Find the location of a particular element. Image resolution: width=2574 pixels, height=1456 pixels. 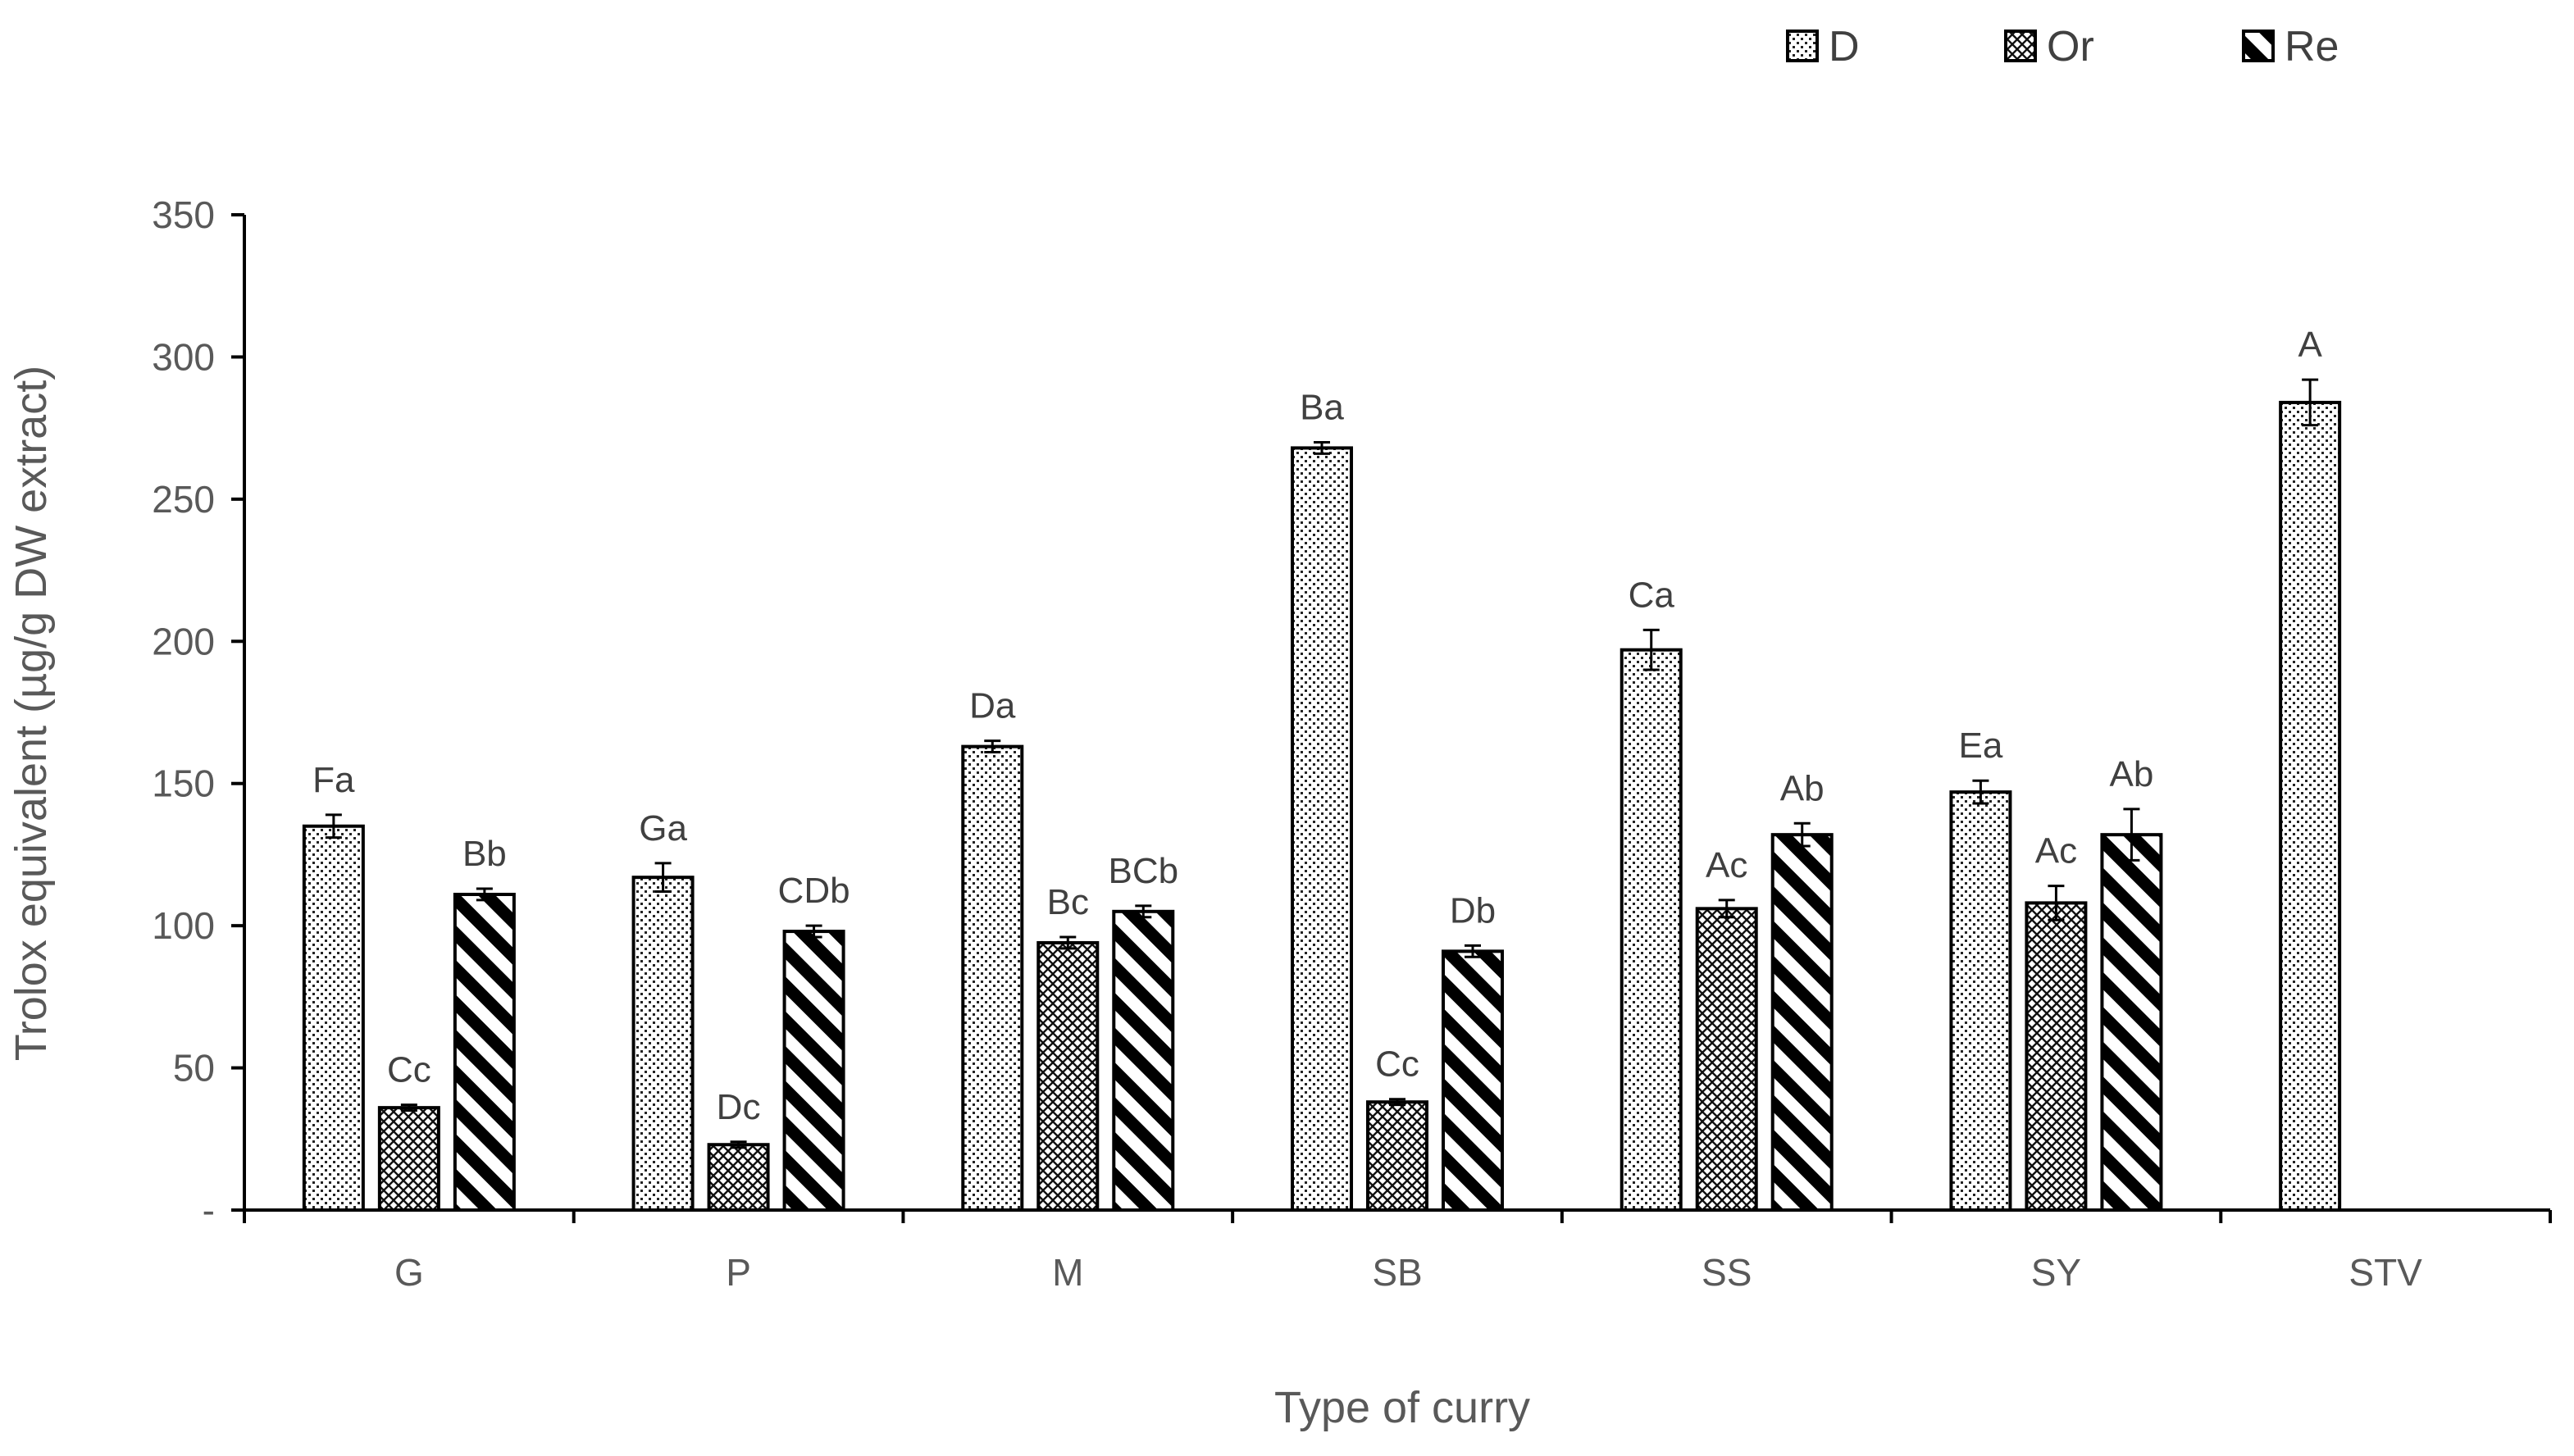

bar-D-M is located at coordinates (992, 978).